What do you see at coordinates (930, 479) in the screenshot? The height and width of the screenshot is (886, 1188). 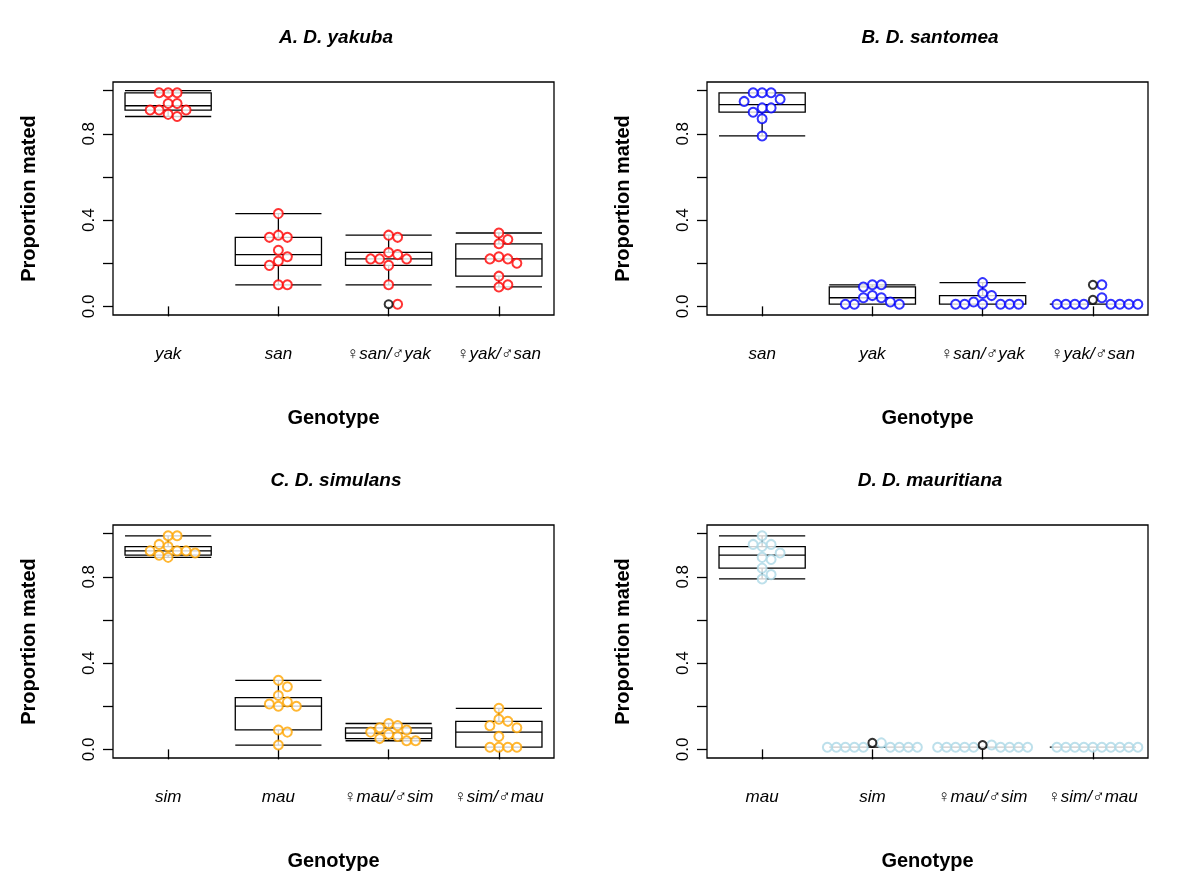 I see `chart-title: D. D. mauritiana` at bounding box center [930, 479].